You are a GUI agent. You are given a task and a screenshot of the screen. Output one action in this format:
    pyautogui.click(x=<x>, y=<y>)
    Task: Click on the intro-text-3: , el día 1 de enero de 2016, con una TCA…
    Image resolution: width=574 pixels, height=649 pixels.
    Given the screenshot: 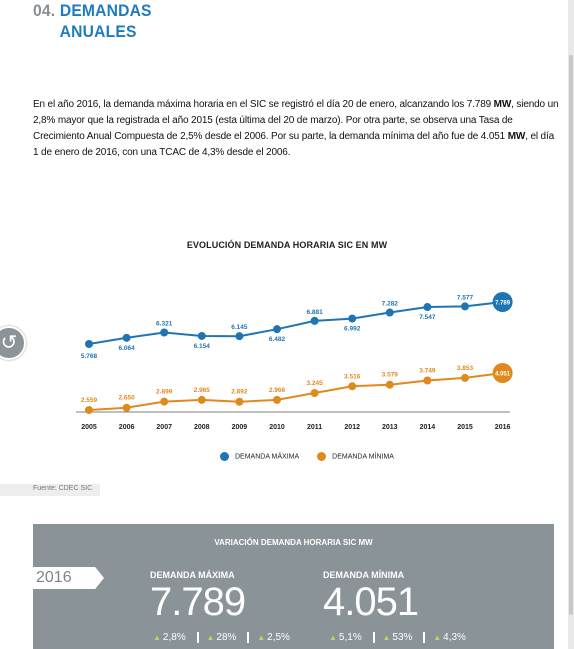 What is the action you would take?
    pyautogui.click(x=294, y=144)
    